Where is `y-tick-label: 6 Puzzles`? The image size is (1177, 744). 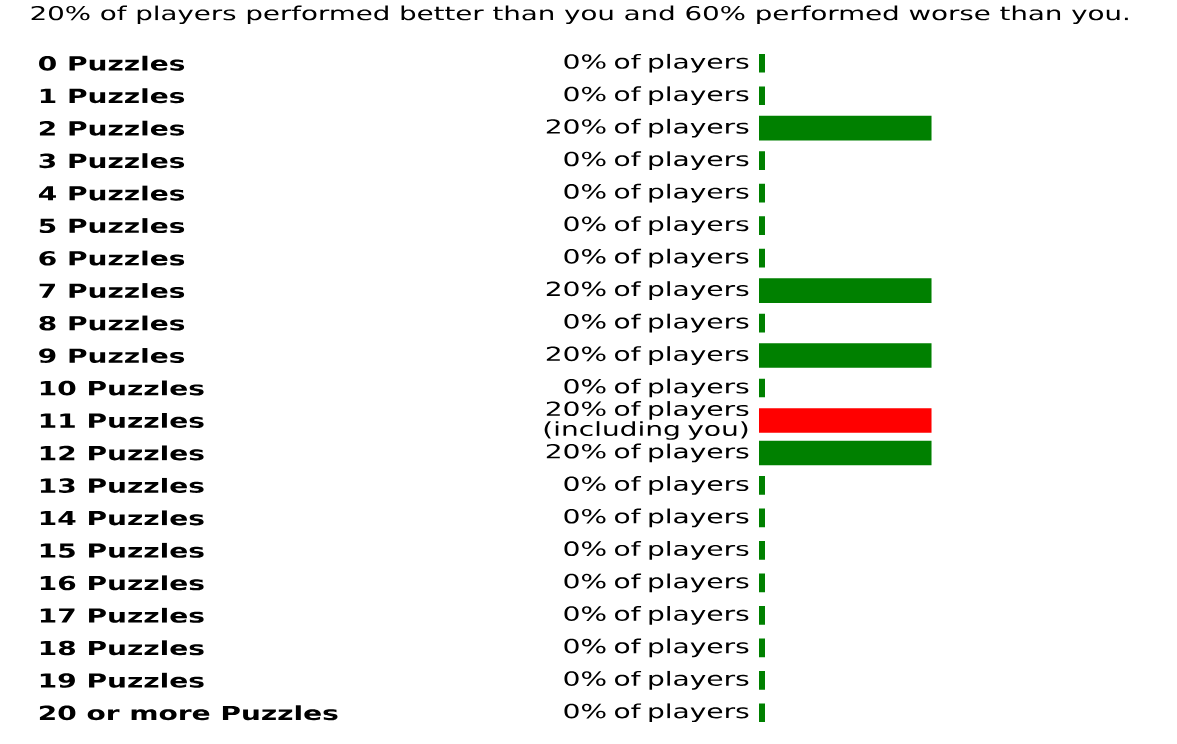
y-tick-label: 6 Puzzles is located at coordinates (112, 258).